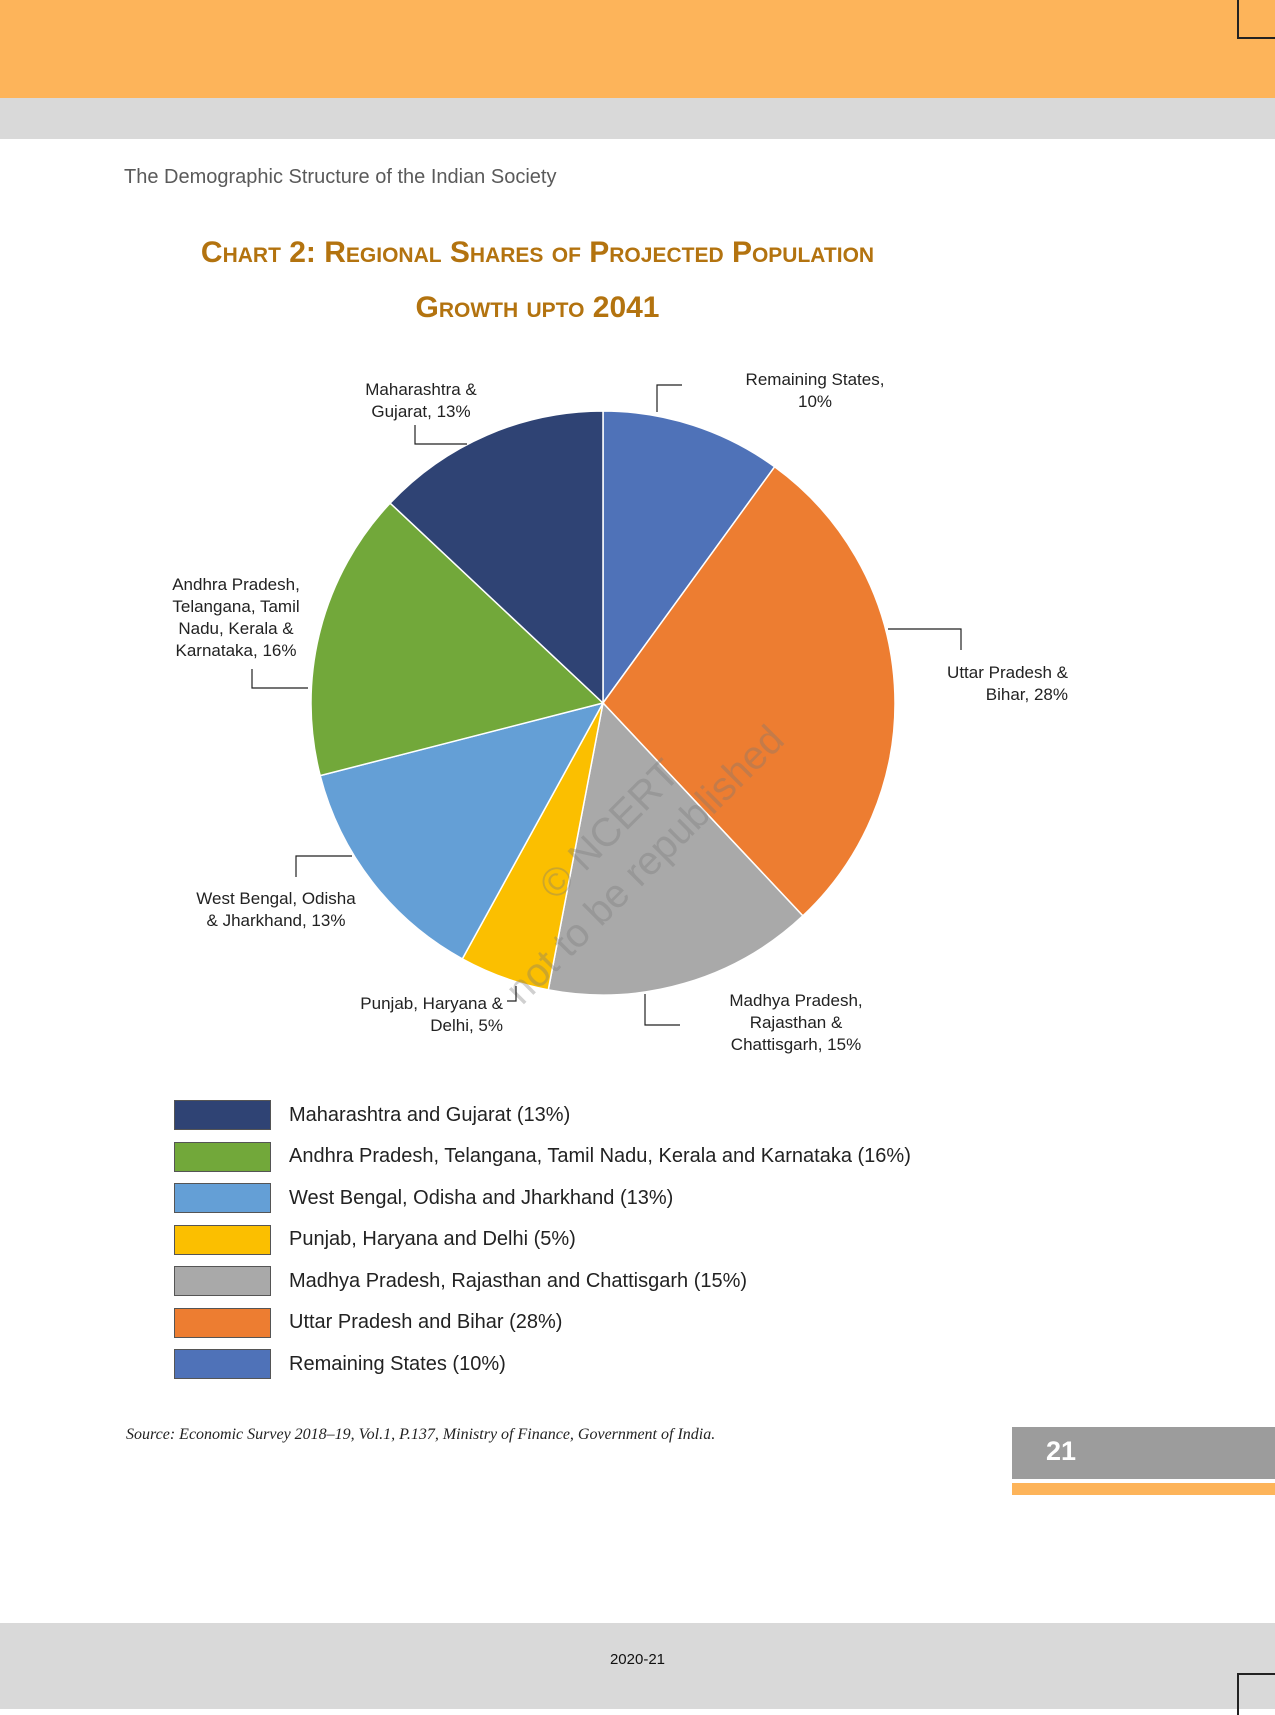  I want to click on legend-item: West Bengal, Odisha and Jharkhand (13%), so click(423, 1198).